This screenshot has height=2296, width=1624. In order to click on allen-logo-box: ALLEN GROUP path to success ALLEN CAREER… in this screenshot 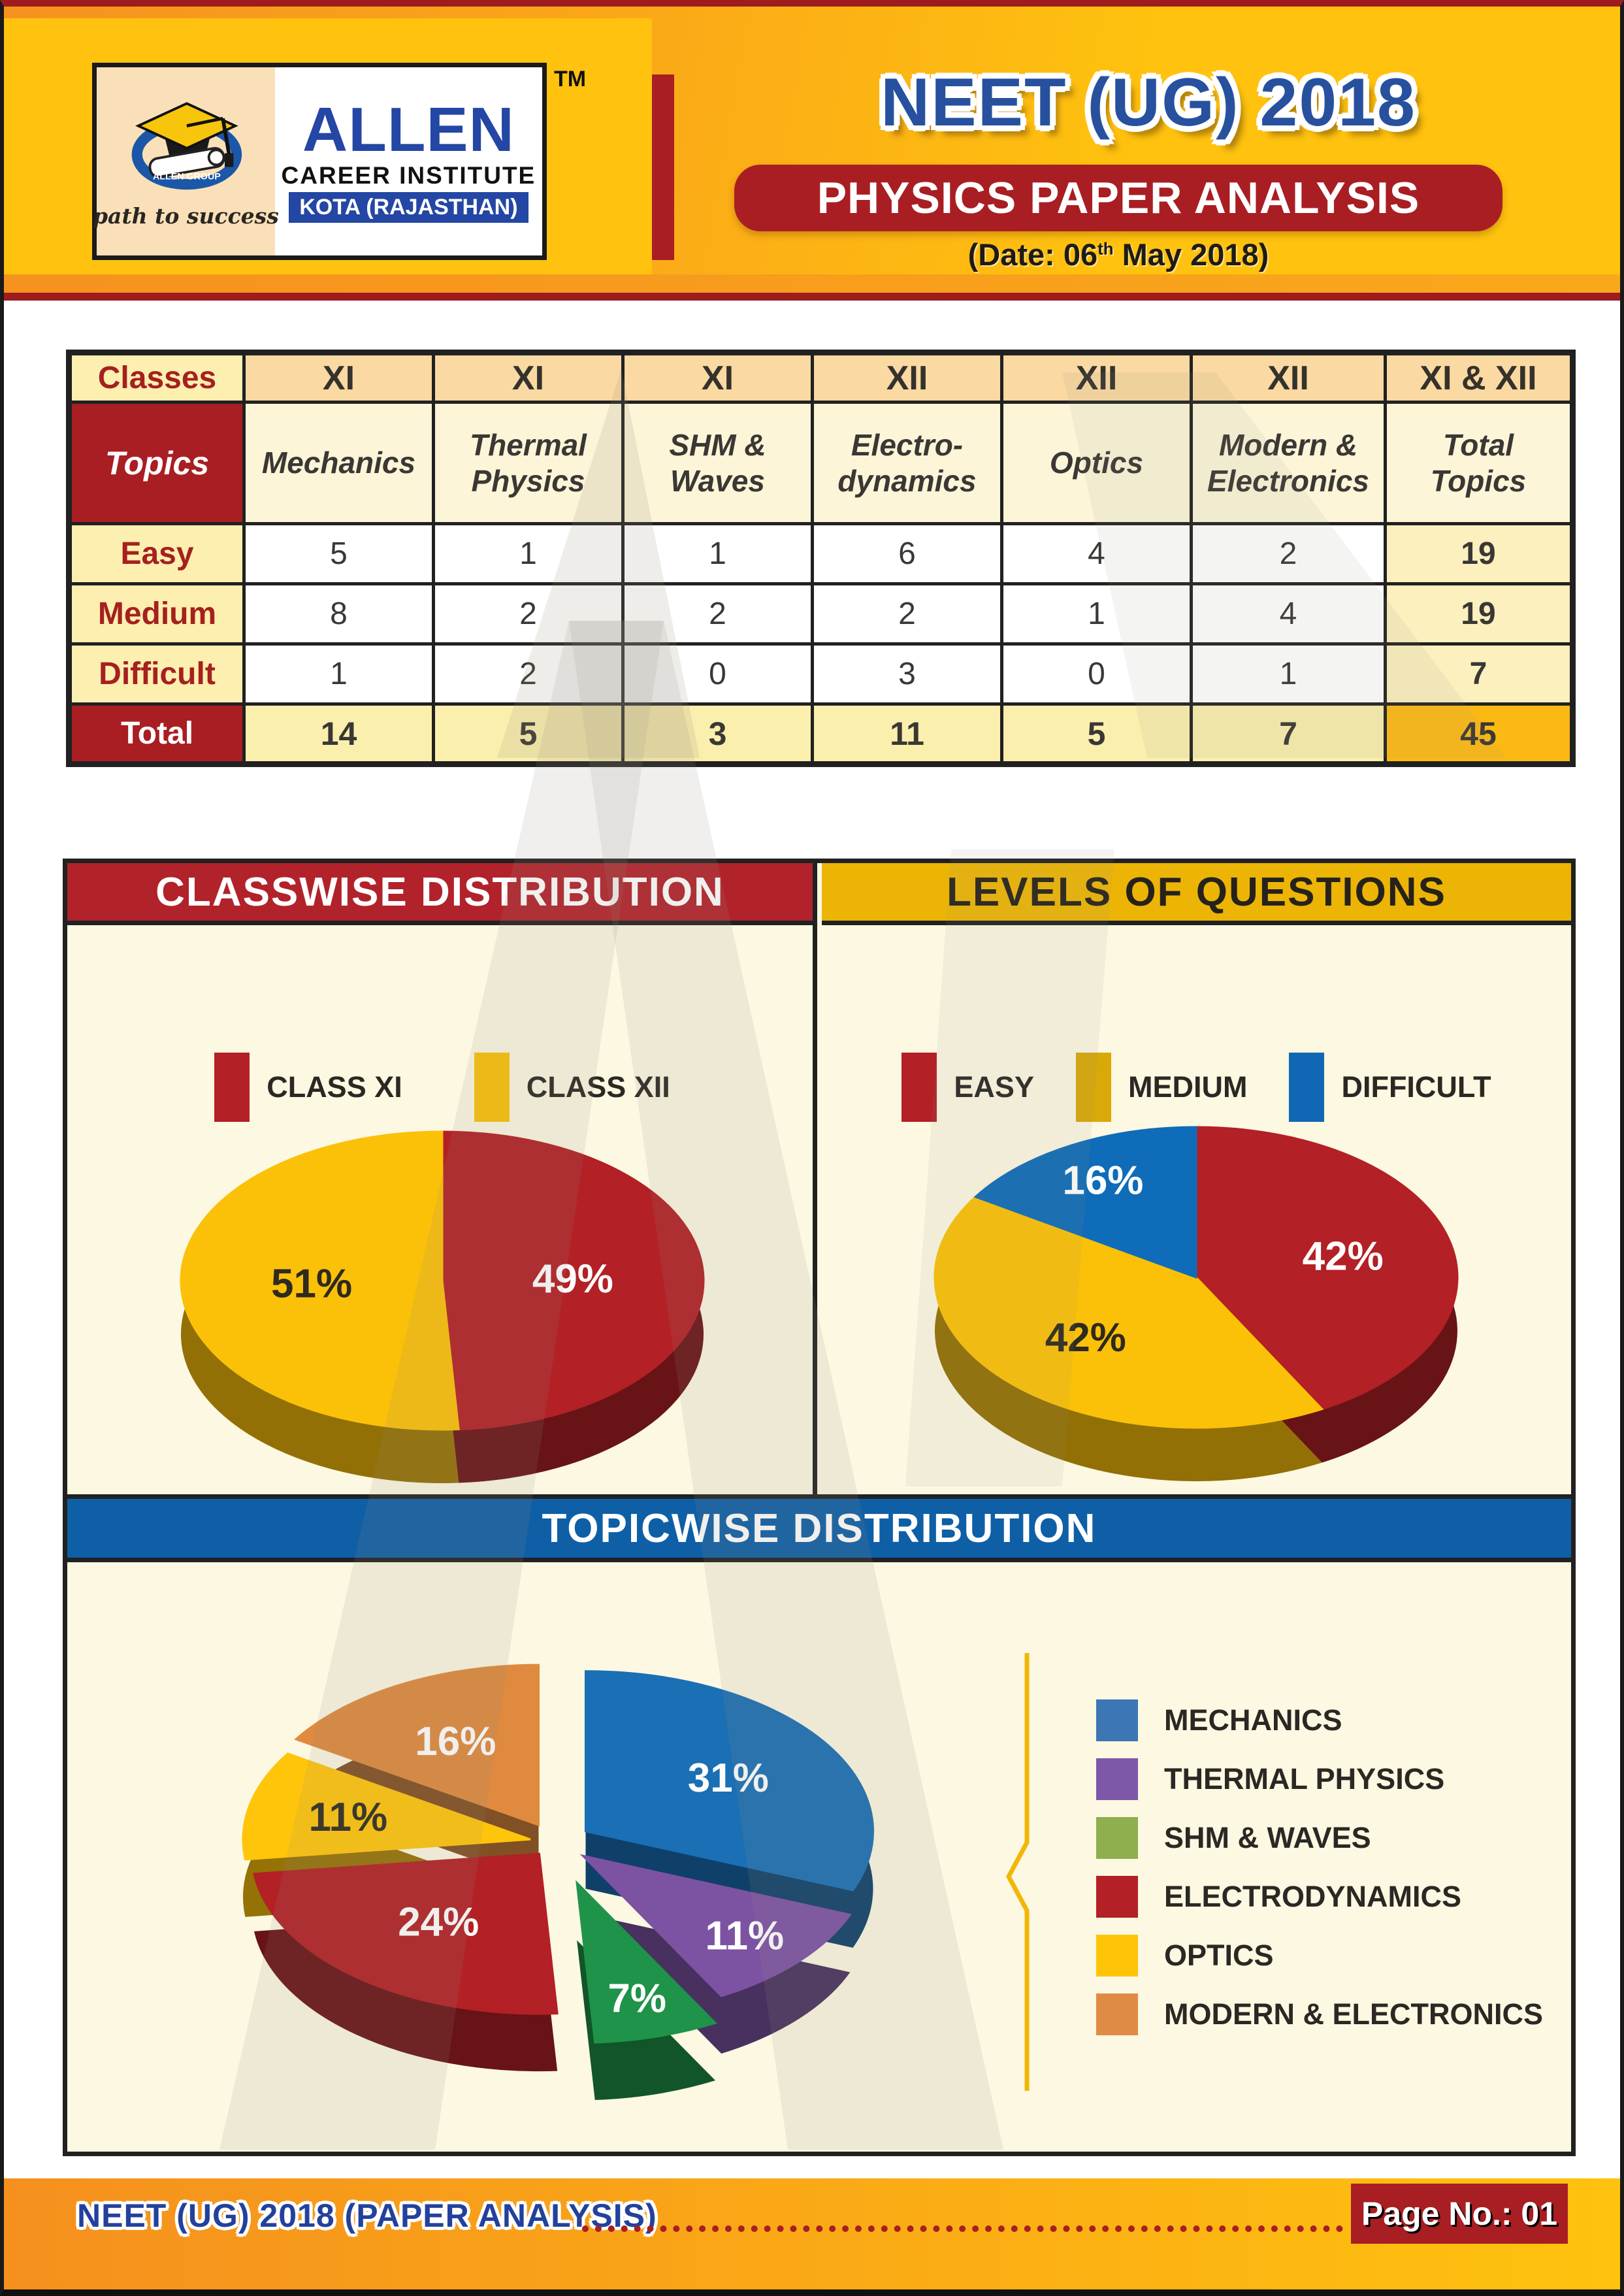, I will do `click(319, 161)`.